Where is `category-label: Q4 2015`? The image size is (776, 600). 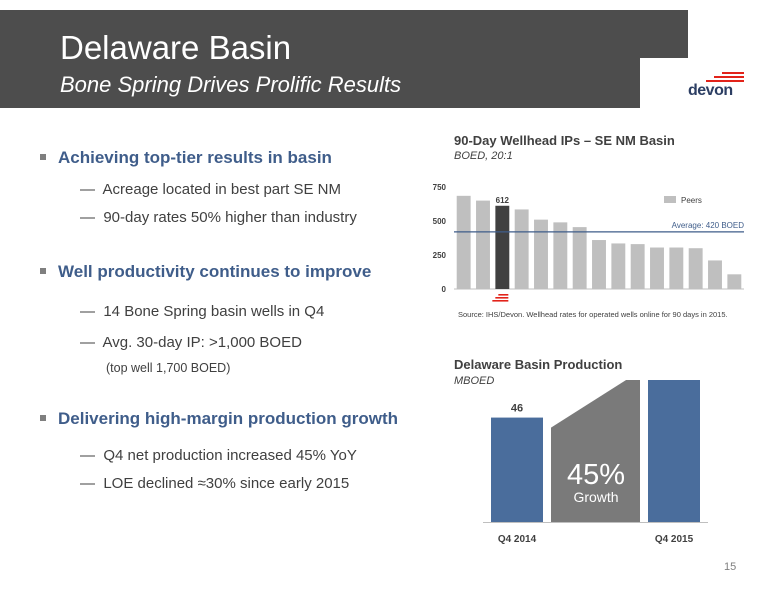
category-label: Q4 2015 is located at coordinates (674, 539).